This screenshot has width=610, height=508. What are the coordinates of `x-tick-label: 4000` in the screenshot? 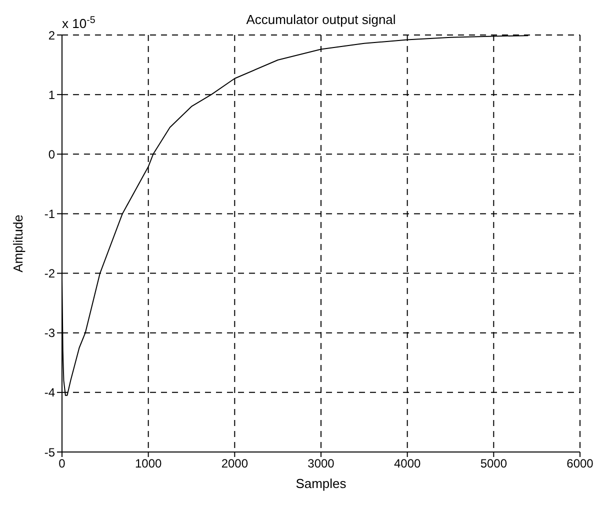 It's located at (408, 463).